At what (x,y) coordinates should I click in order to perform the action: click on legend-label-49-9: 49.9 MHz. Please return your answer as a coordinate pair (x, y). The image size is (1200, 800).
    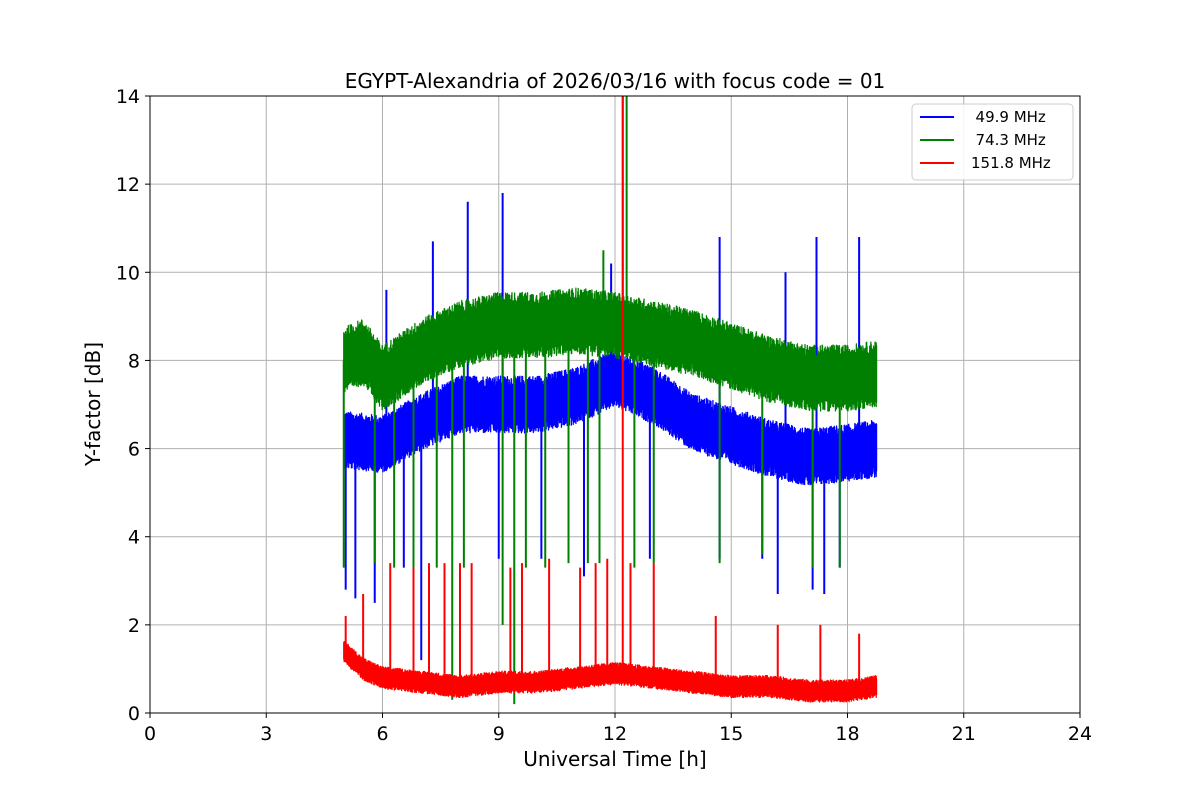
    Looking at the image, I should click on (1006, 117).